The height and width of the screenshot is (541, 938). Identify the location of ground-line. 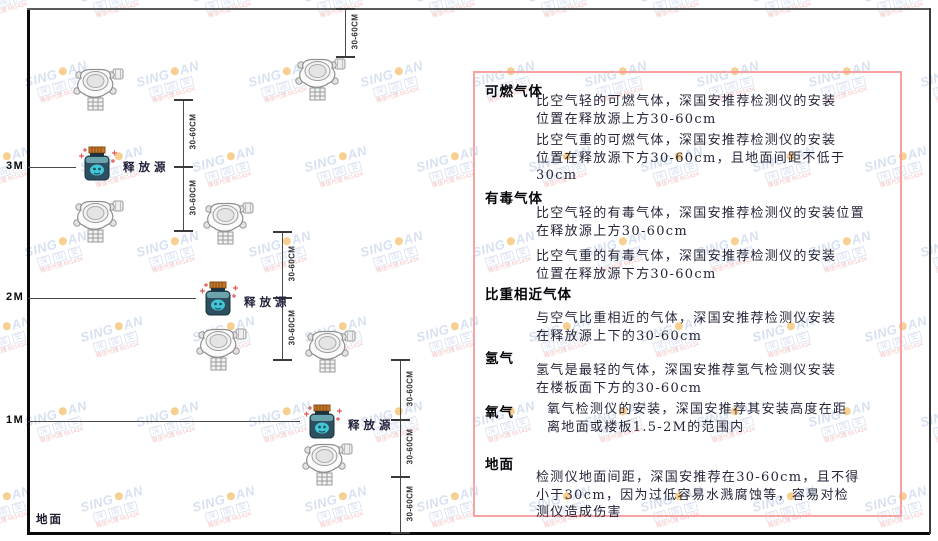
(478, 533).